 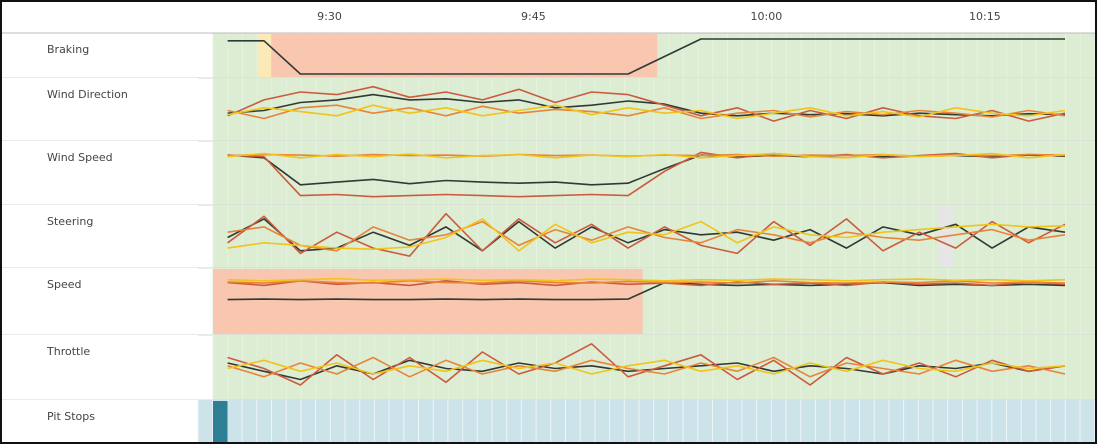 What do you see at coordinates (68, 49) in the screenshot?
I see `row-label: Braking` at bounding box center [68, 49].